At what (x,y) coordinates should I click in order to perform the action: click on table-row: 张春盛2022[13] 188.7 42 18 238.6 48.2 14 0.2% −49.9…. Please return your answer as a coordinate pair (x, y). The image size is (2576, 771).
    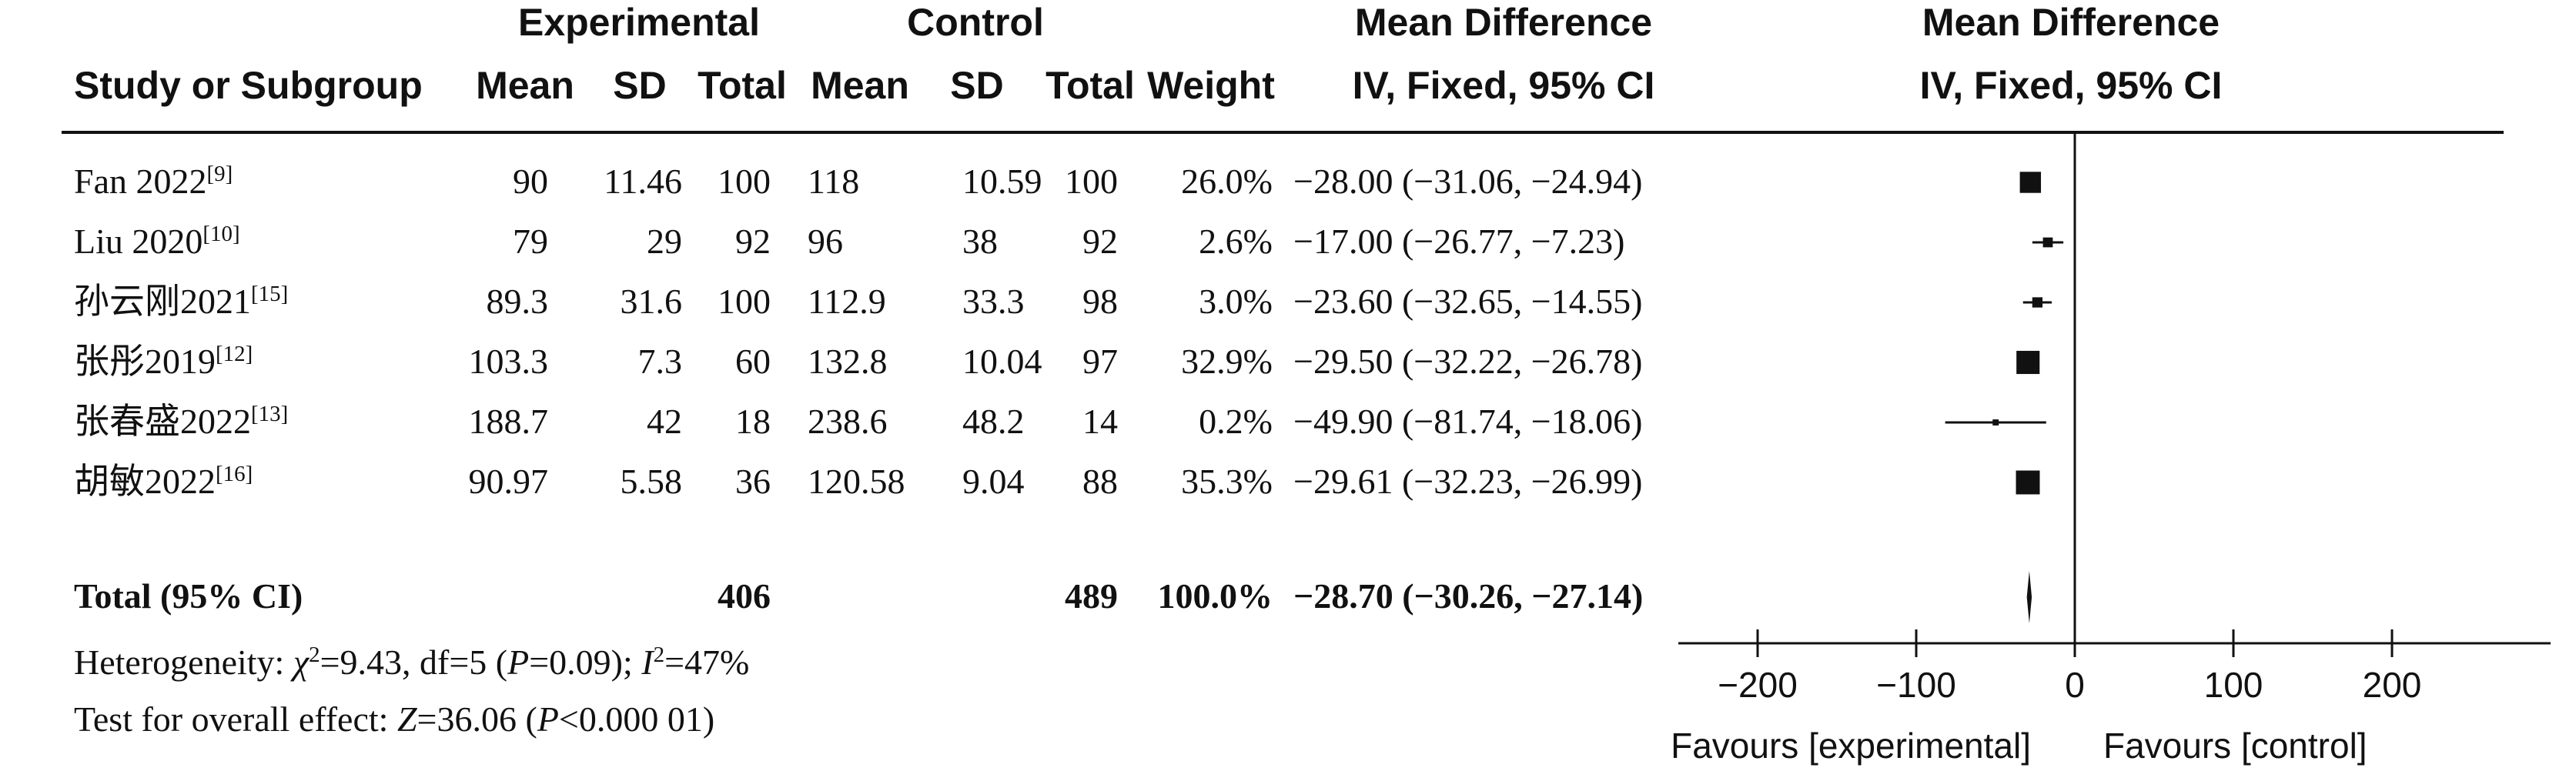
    Looking at the image, I should click on (858, 422).